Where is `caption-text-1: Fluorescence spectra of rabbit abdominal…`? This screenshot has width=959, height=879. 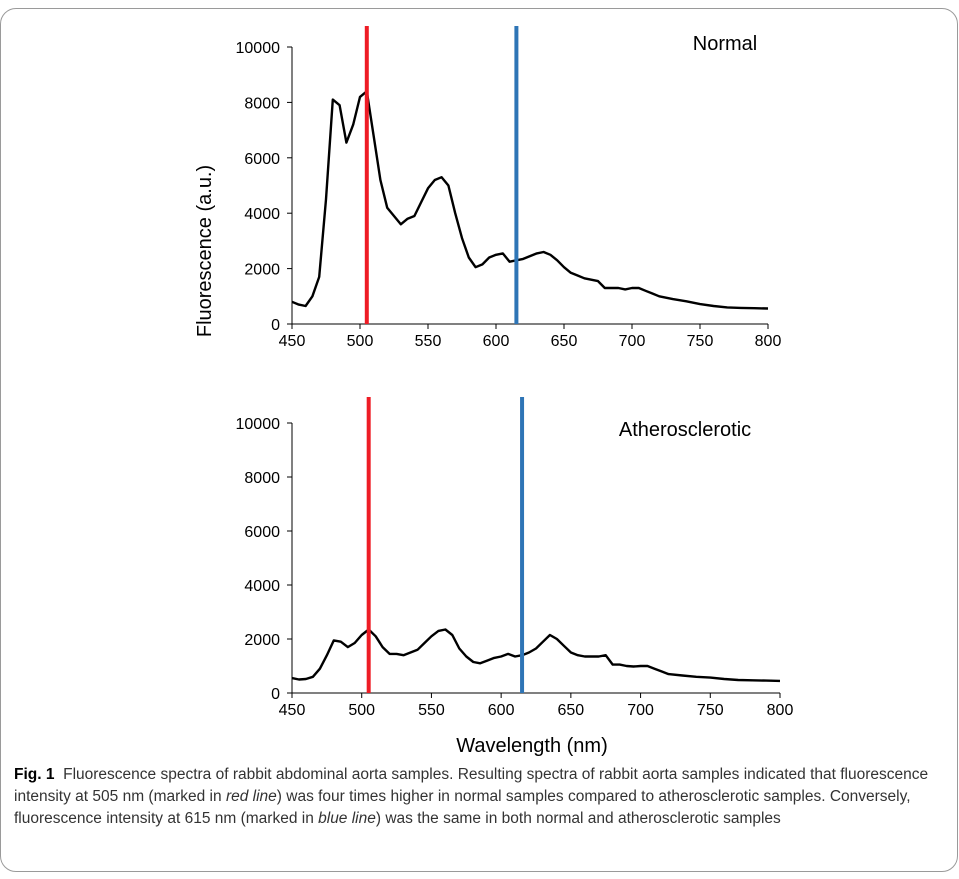 caption-text-1: Fluorescence spectra of rabbit abdominal… is located at coordinates (471, 785).